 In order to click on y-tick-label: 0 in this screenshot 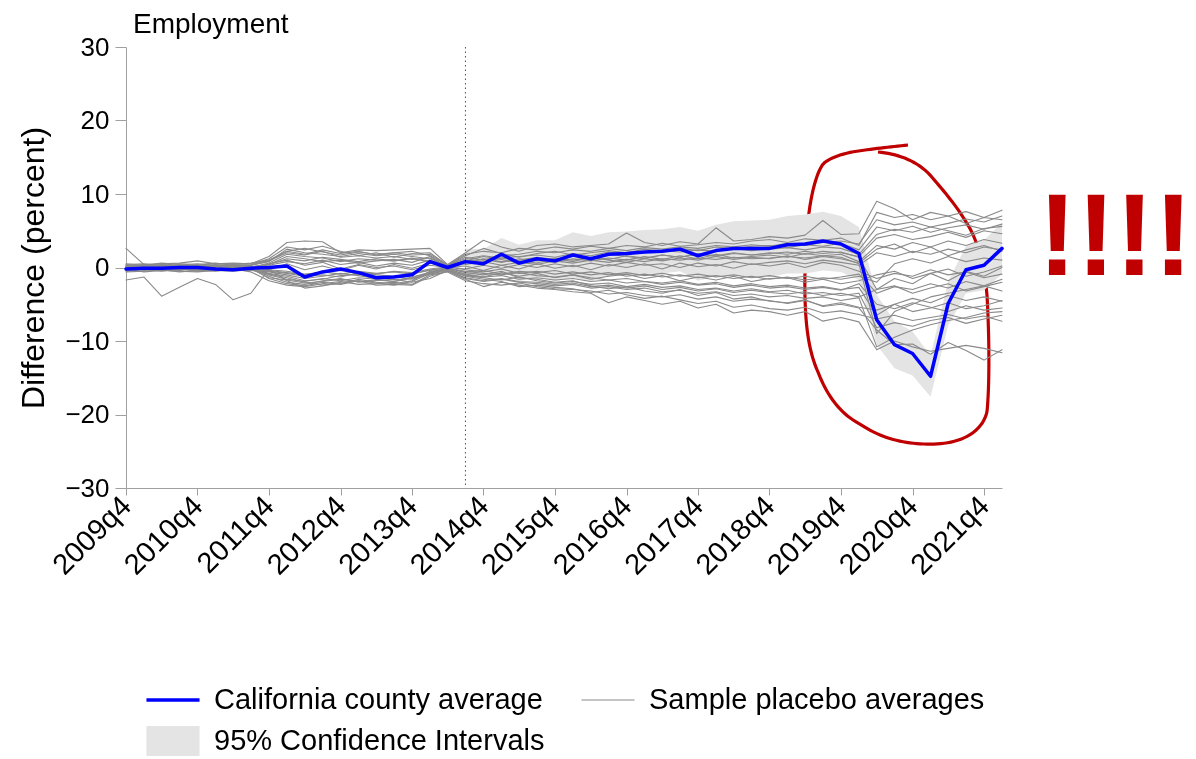, I will do `click(102, 267)`.